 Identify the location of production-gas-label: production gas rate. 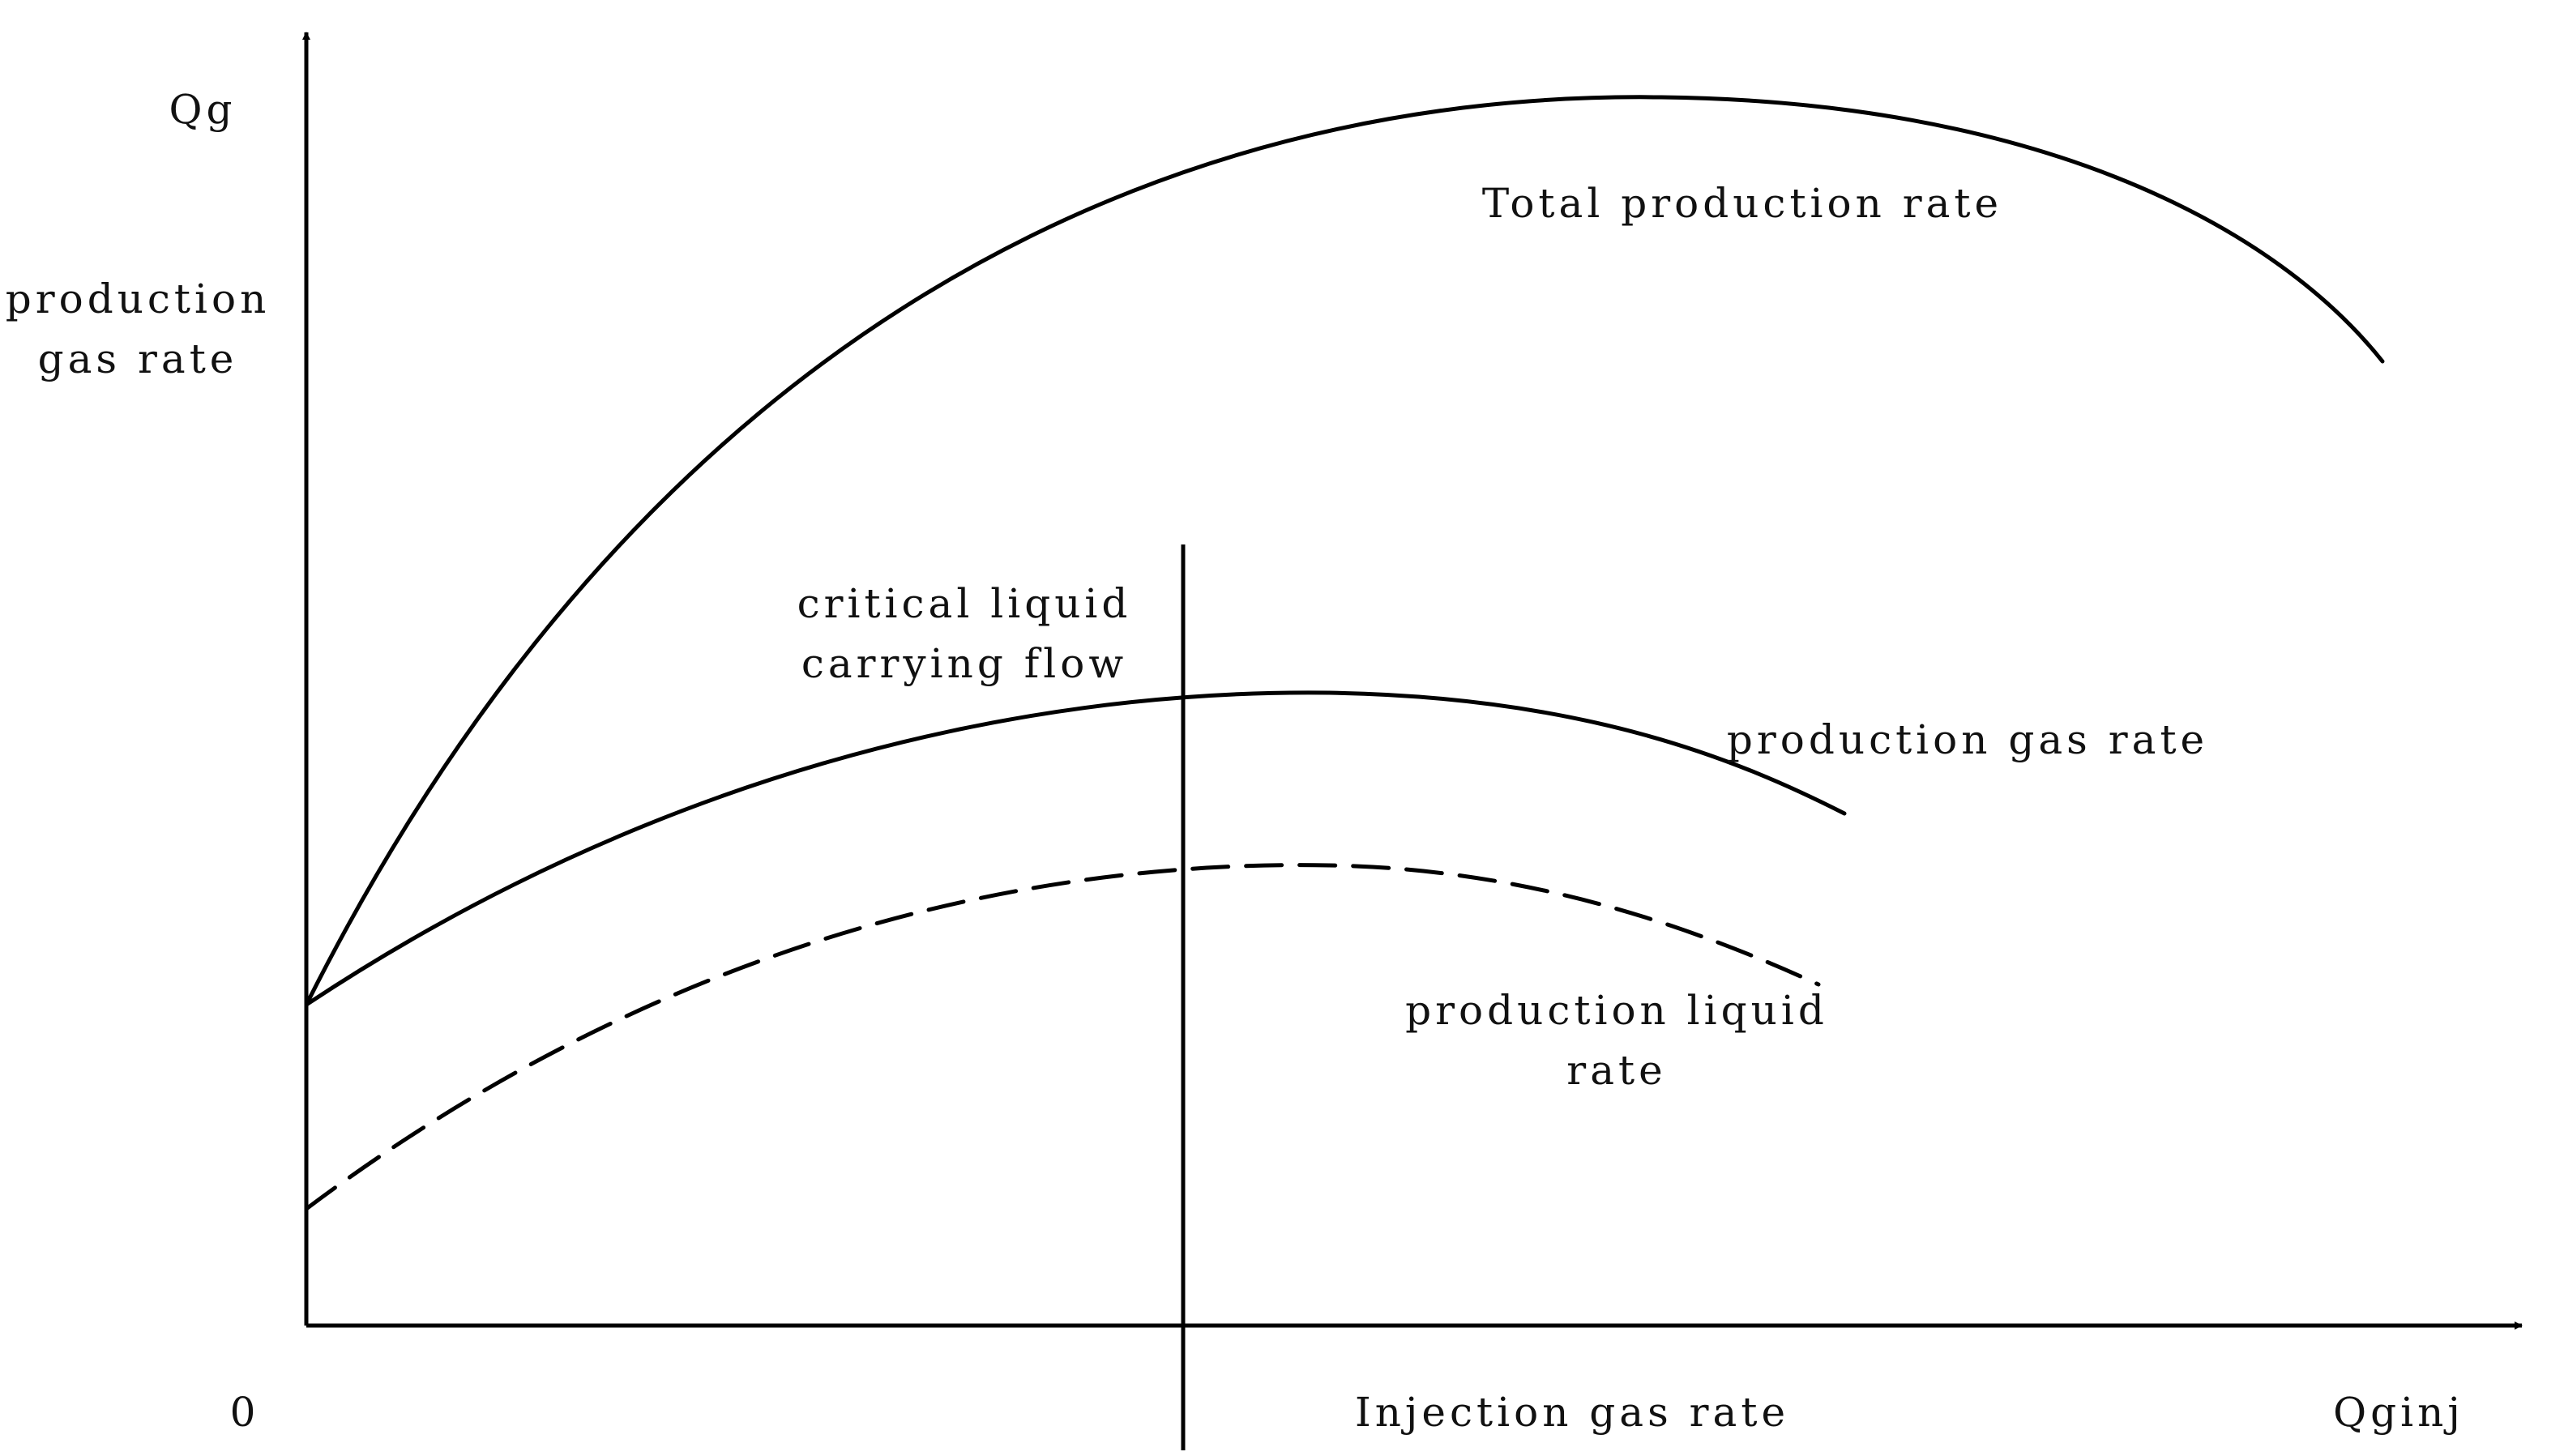
(1967, 740).